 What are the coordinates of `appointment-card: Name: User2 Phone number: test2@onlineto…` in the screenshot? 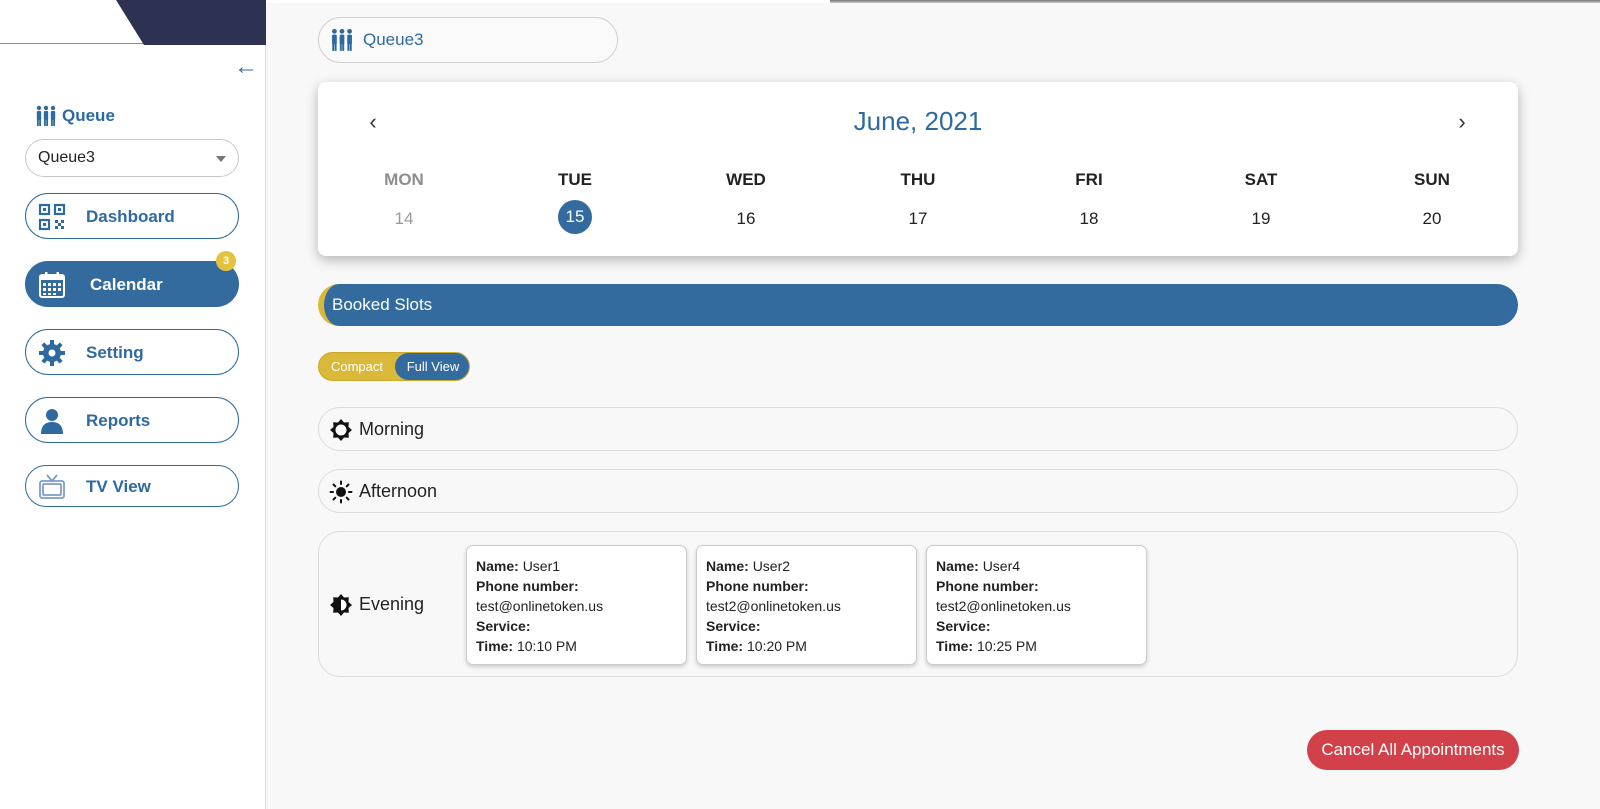 It's located at (806, 605).